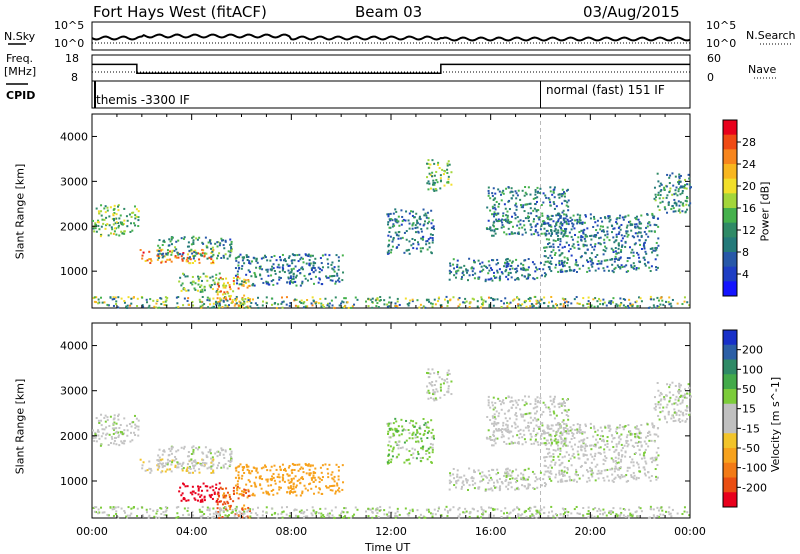 The width and height of the screenshot is (800, 554). I want to click on freq-label-line2: [MHz], so click(20, 71).